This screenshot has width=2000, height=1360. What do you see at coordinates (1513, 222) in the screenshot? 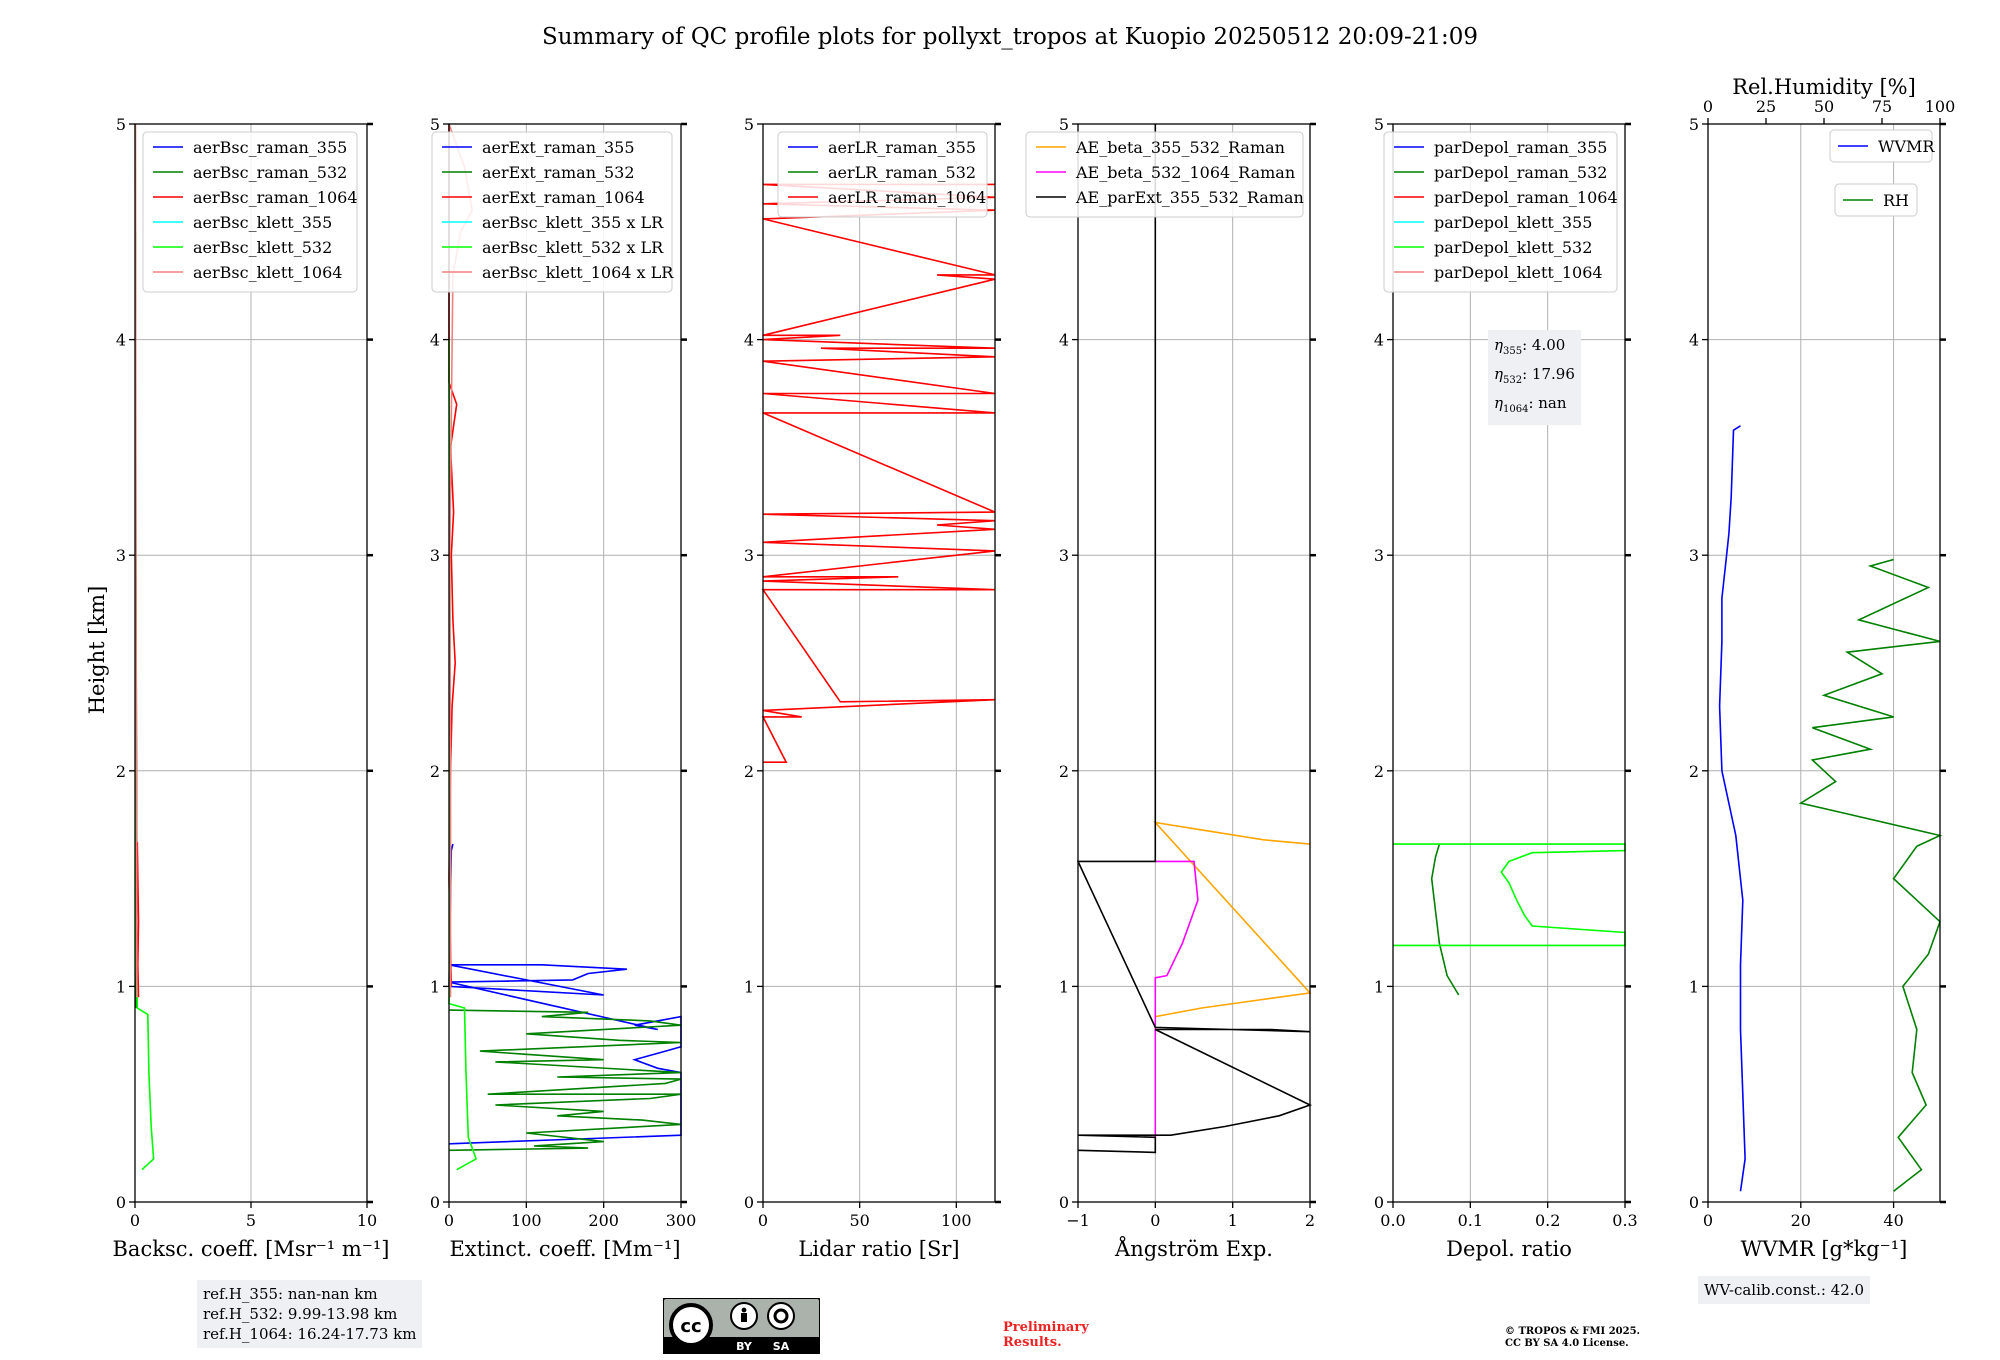
I see `legend-entry: parDepol_klett_355` at bounding box center [1513, 222].